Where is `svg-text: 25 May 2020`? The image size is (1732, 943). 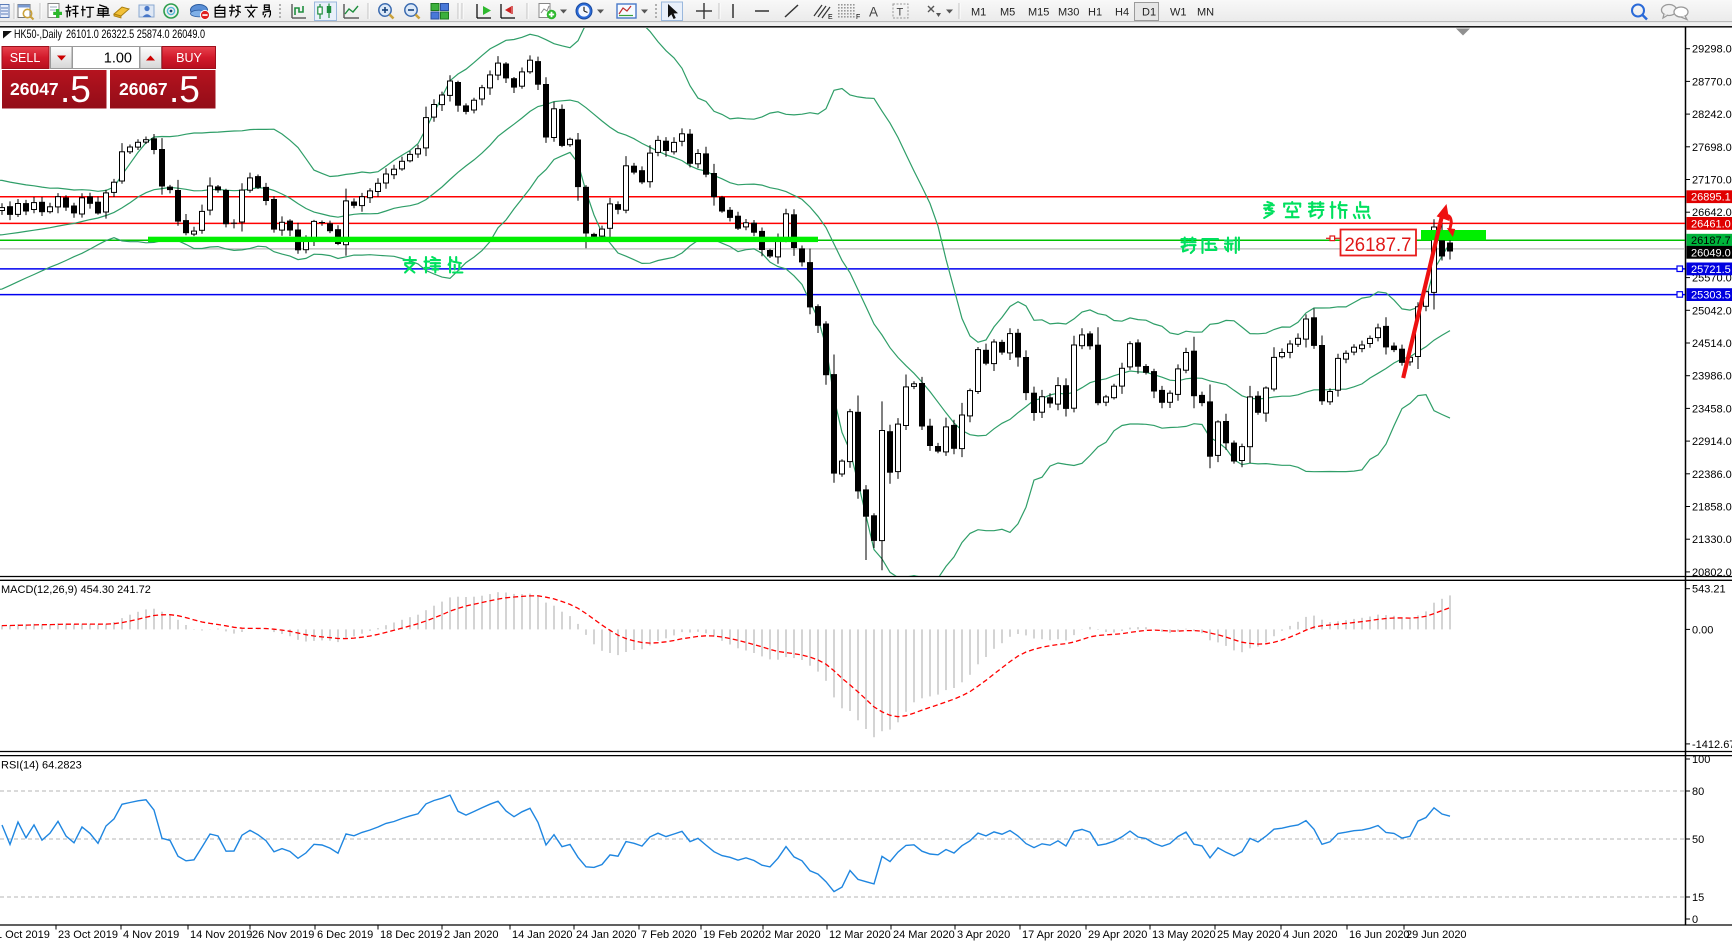
svg-text: 25 May 2020 is located at coordinates (1249, 935).